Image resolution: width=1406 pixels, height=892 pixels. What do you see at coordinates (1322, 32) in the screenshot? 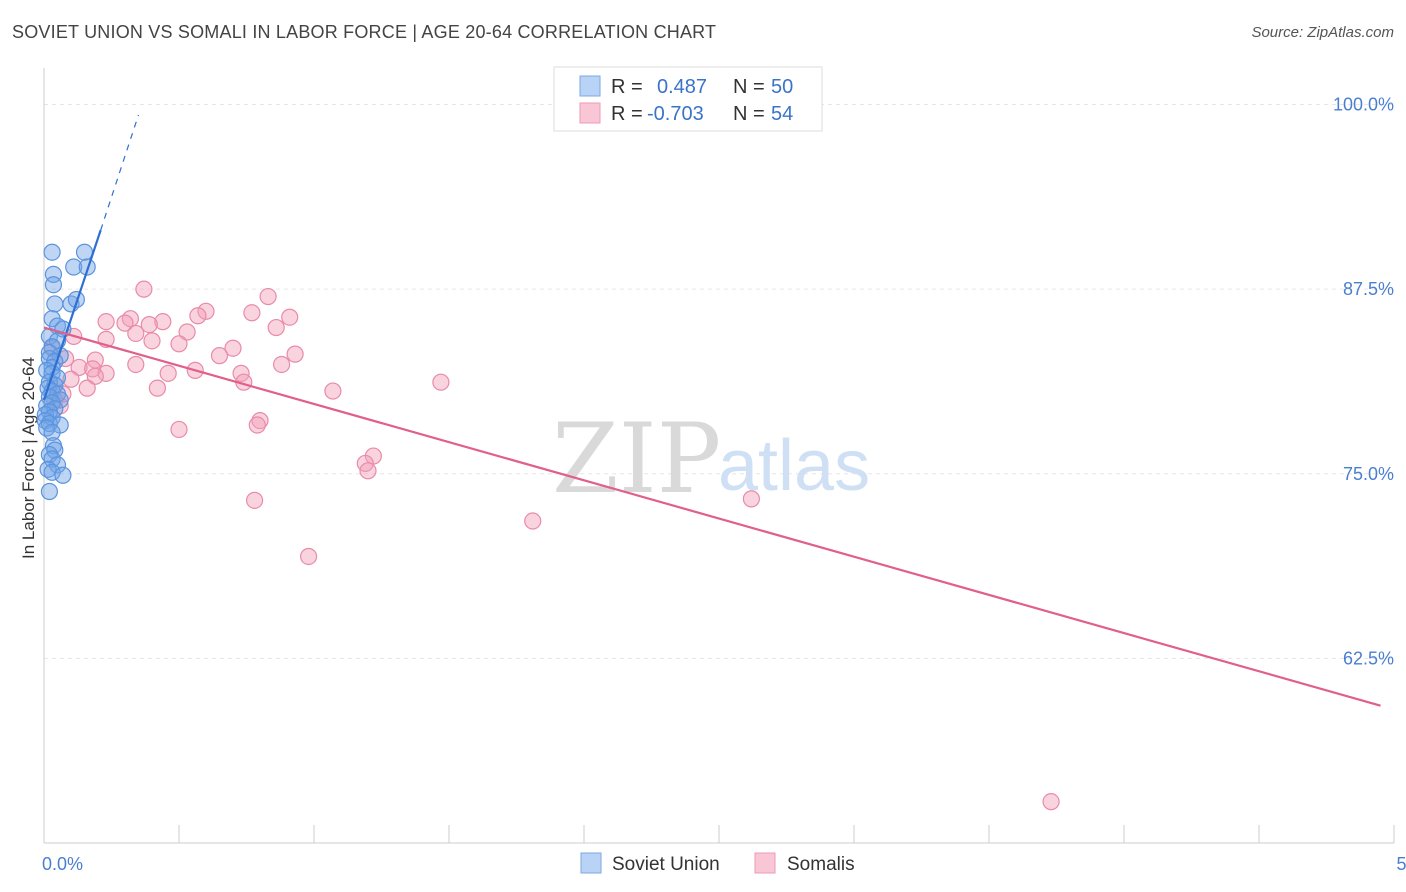
I see `source-credit: Source: ZipAtlas.com` at bounding box center [1322, 32].